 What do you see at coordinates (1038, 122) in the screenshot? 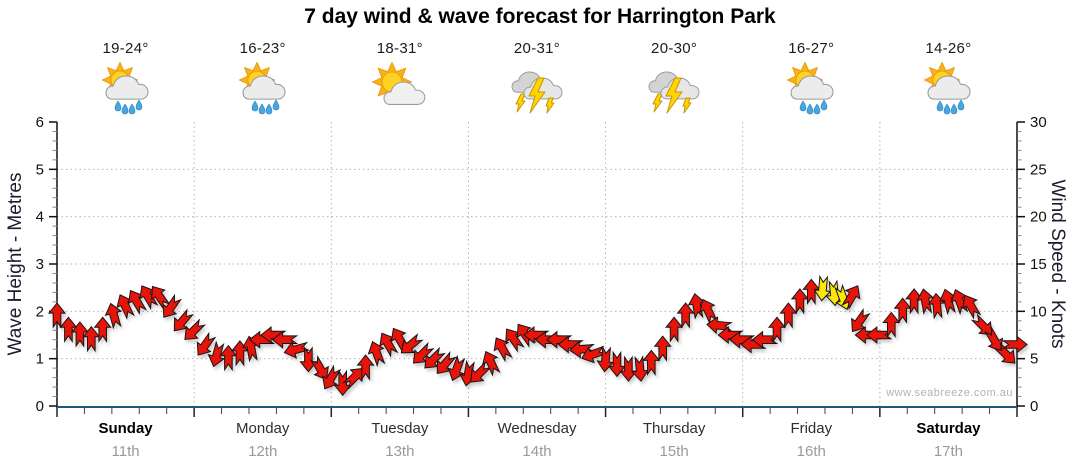
I see `right-tick-label: 30` at bounding box center [1038, 122].